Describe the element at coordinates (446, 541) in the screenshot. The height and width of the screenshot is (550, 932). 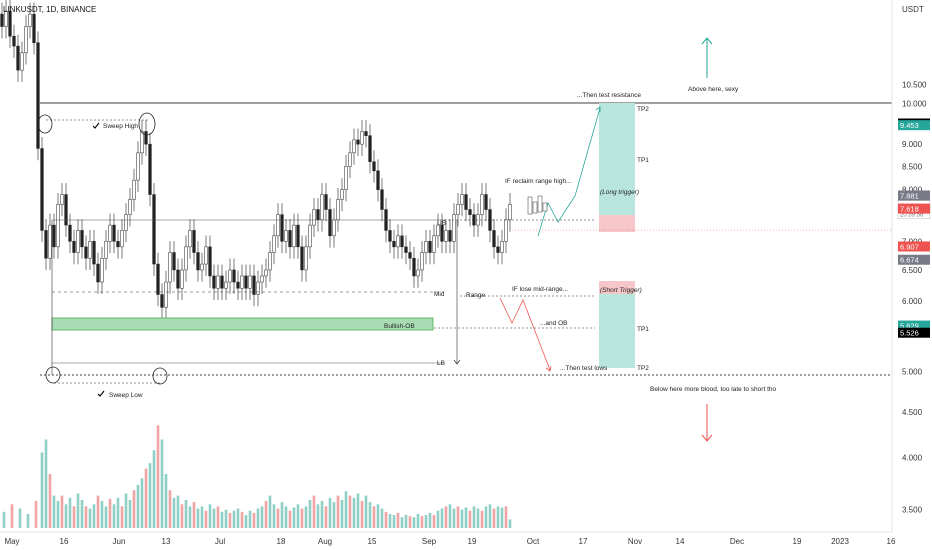
I see `time-axis-bg` at that location.